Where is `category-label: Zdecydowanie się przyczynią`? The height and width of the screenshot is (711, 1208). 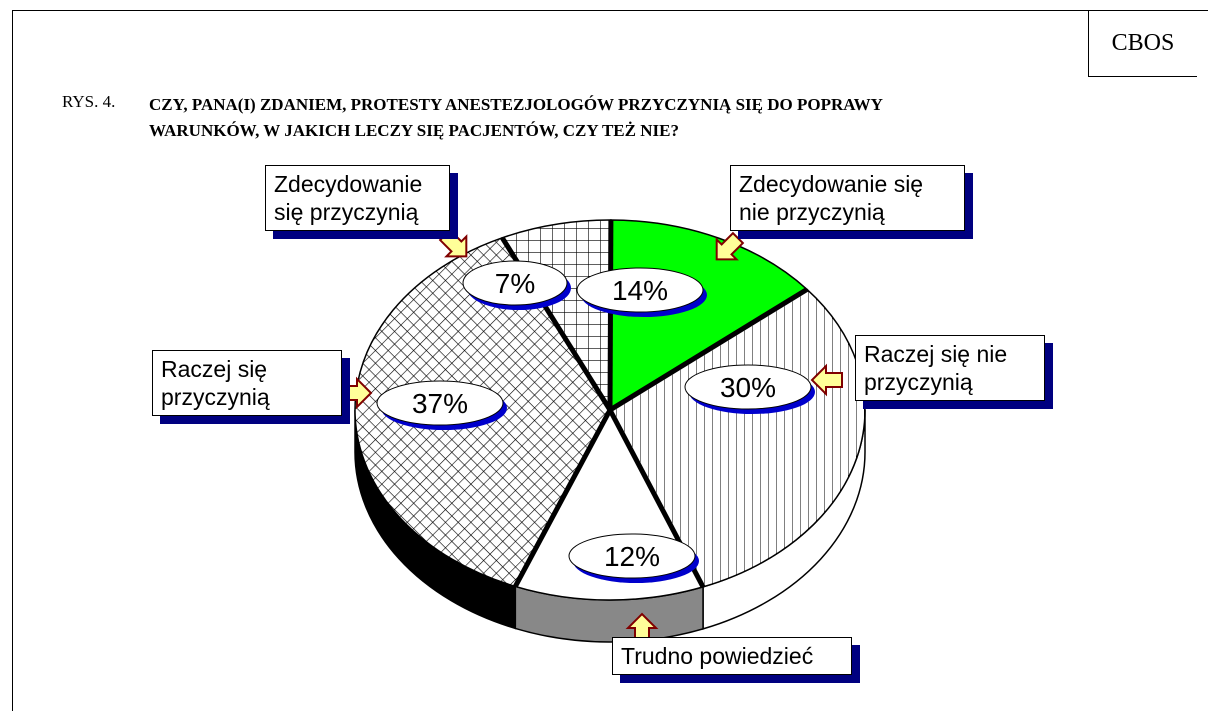
category-label: Zdecydowanie się przyczynią is located at coordinates (357, 198).